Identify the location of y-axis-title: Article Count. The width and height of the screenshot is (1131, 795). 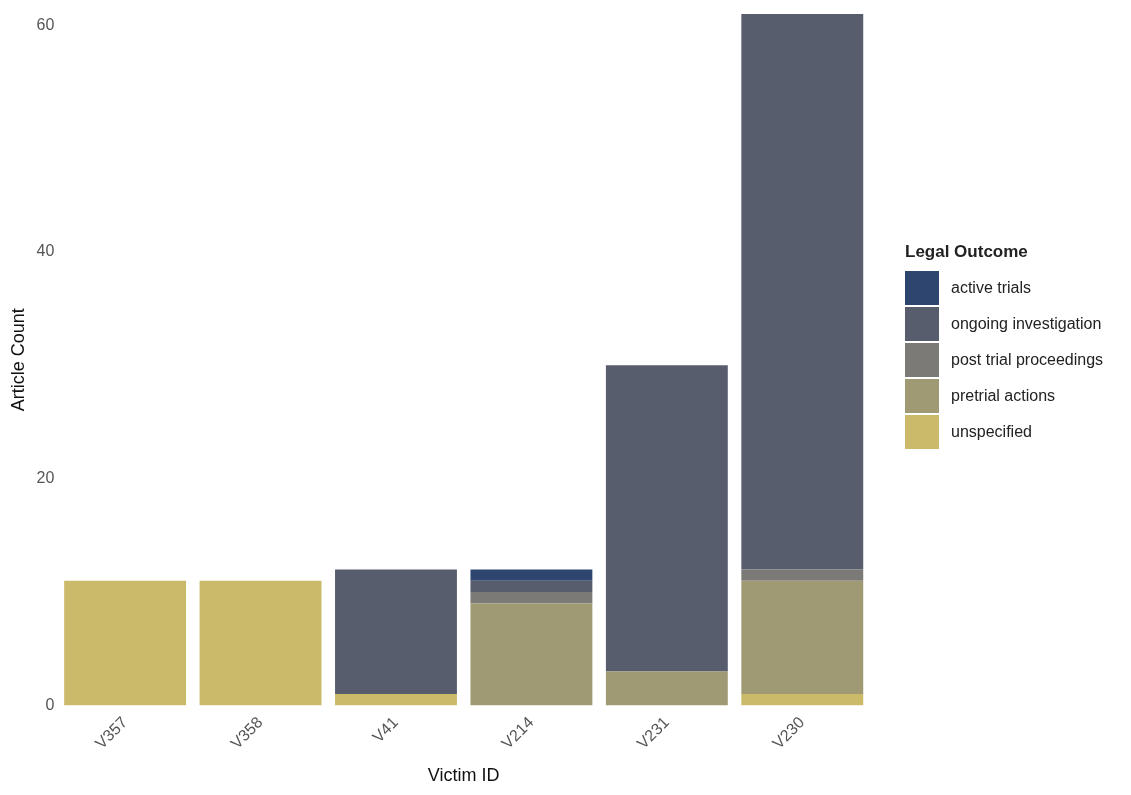
(17, 360).